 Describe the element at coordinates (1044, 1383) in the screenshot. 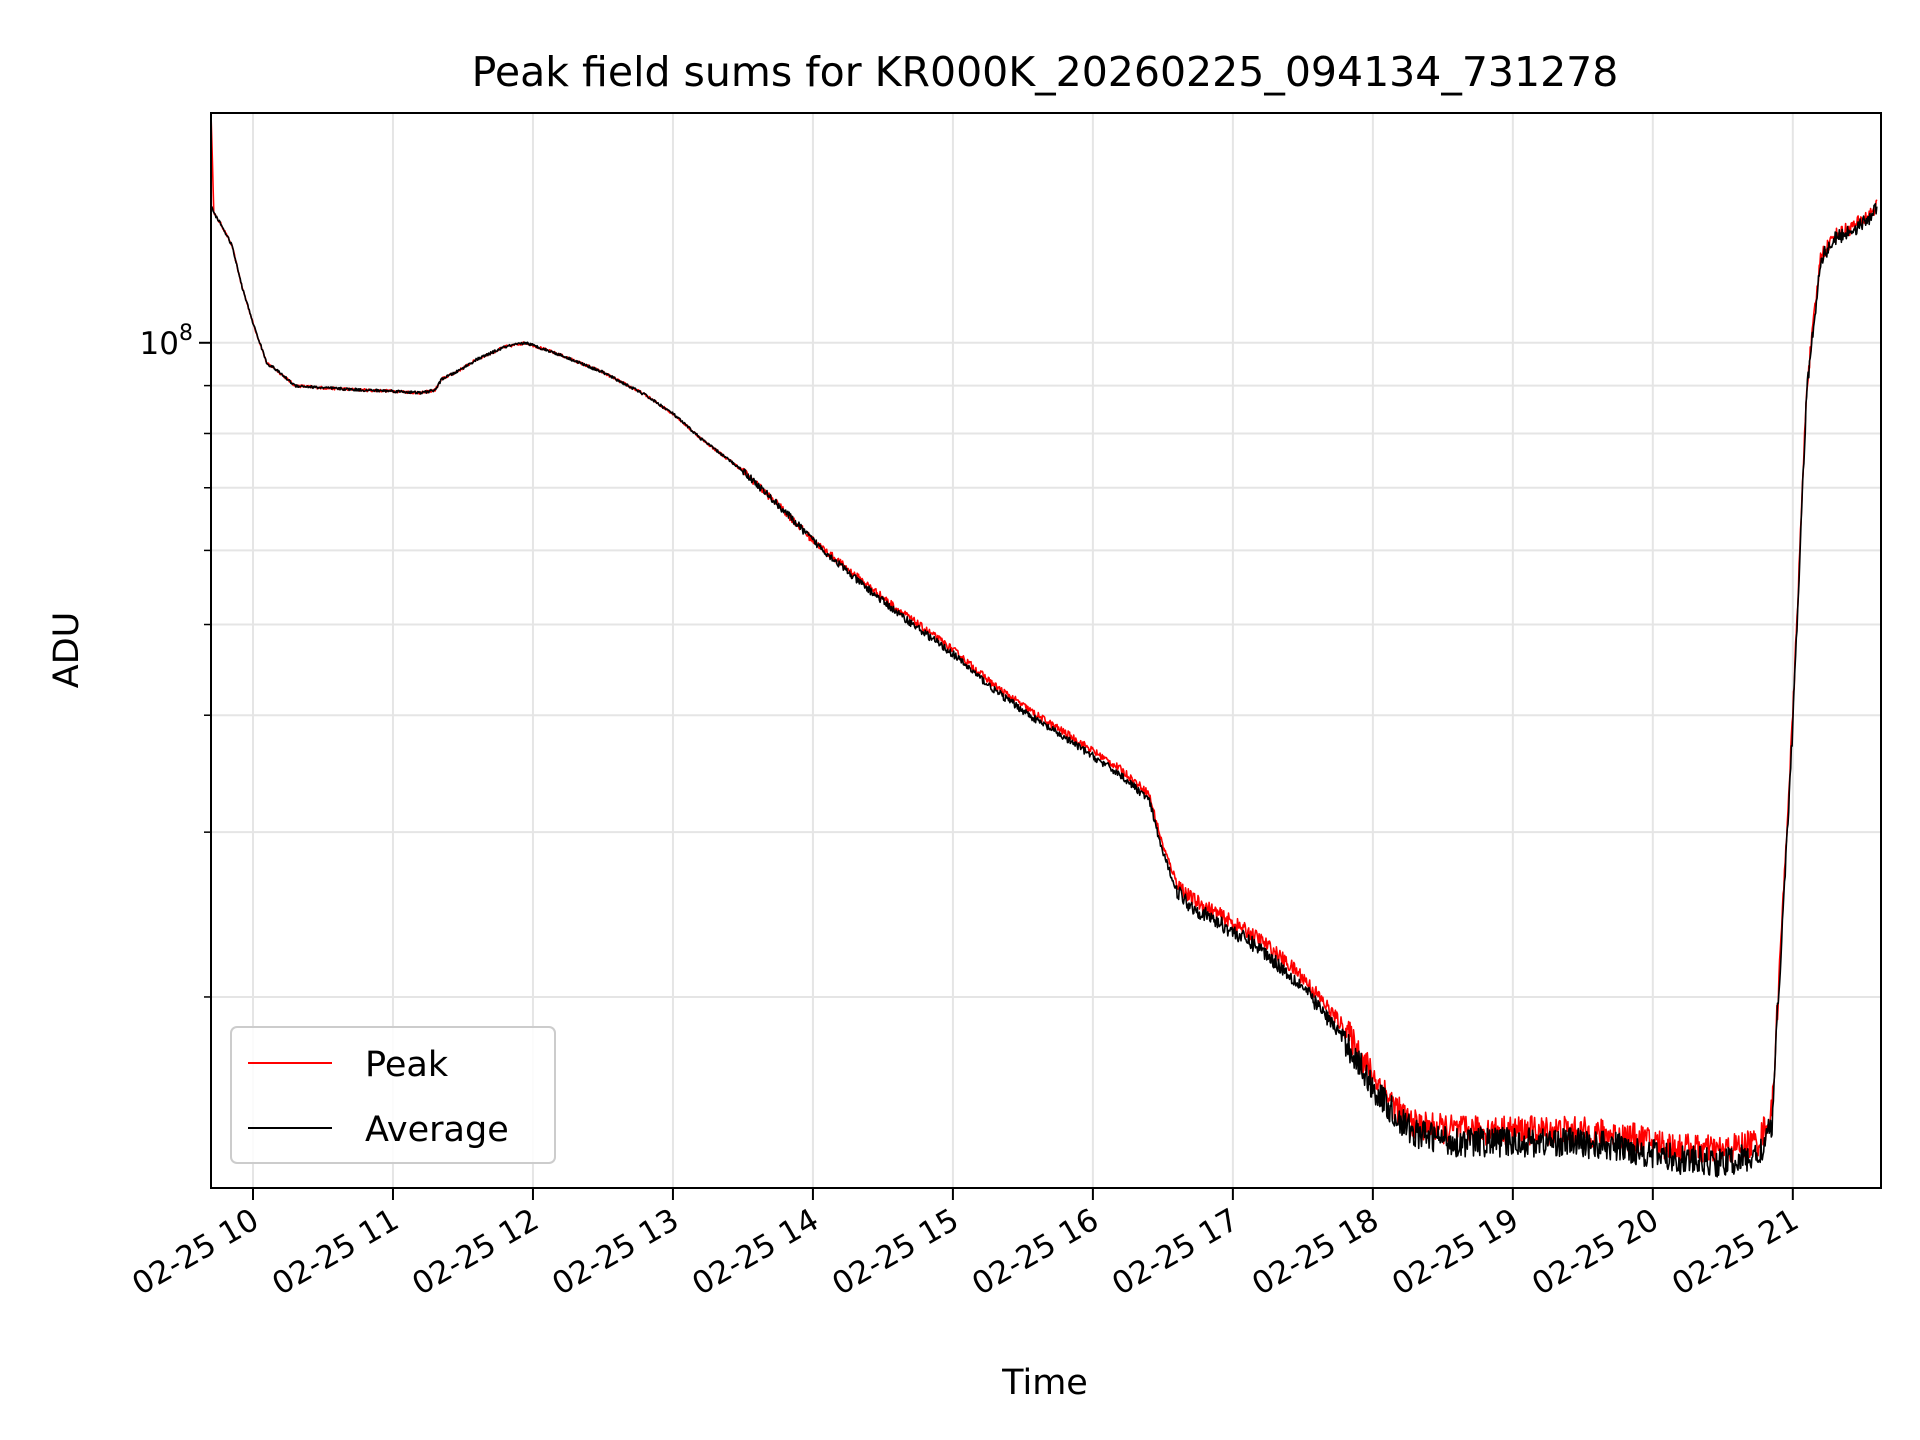

I see `x-axis-label: Time` at that location.